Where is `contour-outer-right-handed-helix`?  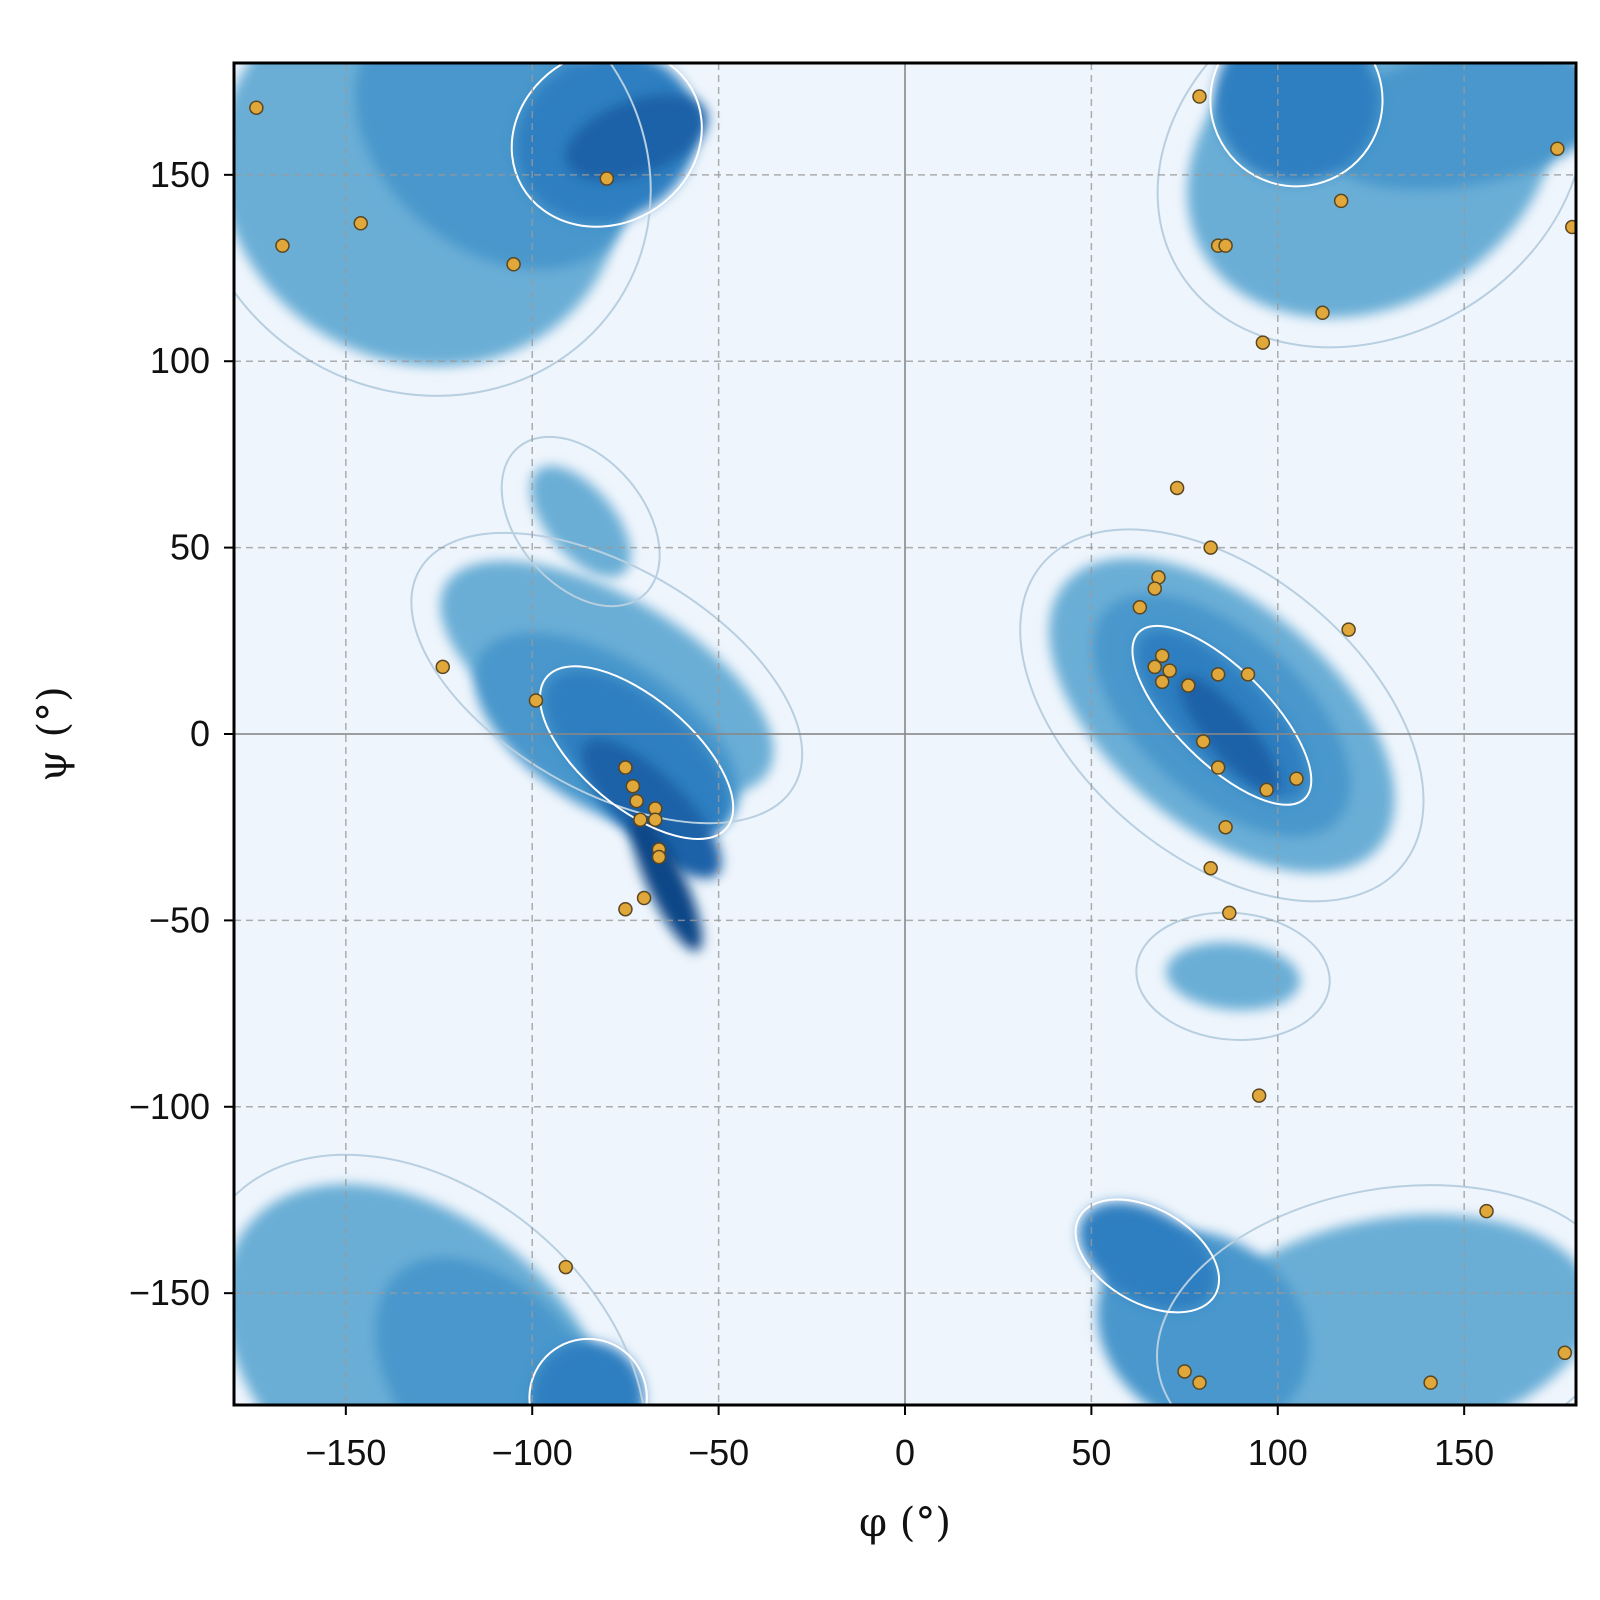
contour-outer-right-handed-helix is located at coordinates (607, 678).